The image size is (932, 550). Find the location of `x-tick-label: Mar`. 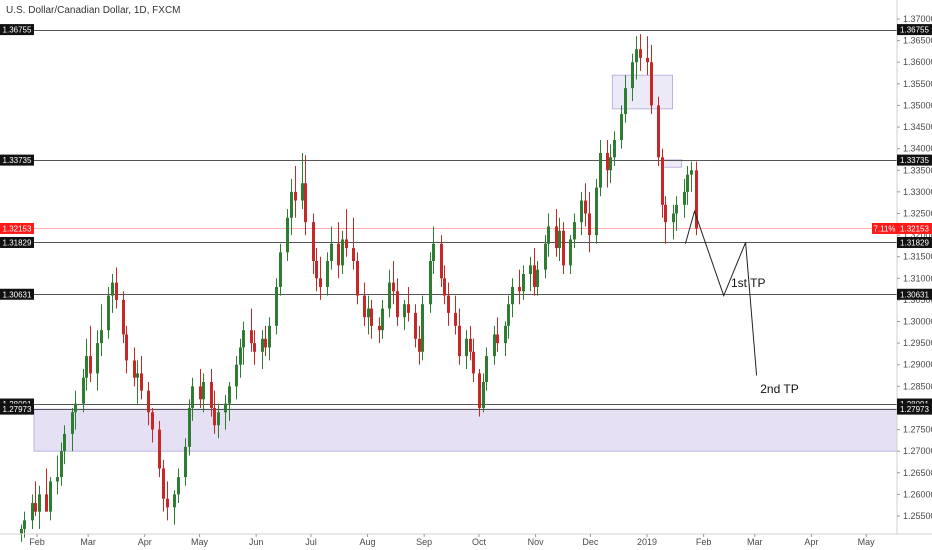

x-tick-label: Mar is located at coordinates (755, 542).